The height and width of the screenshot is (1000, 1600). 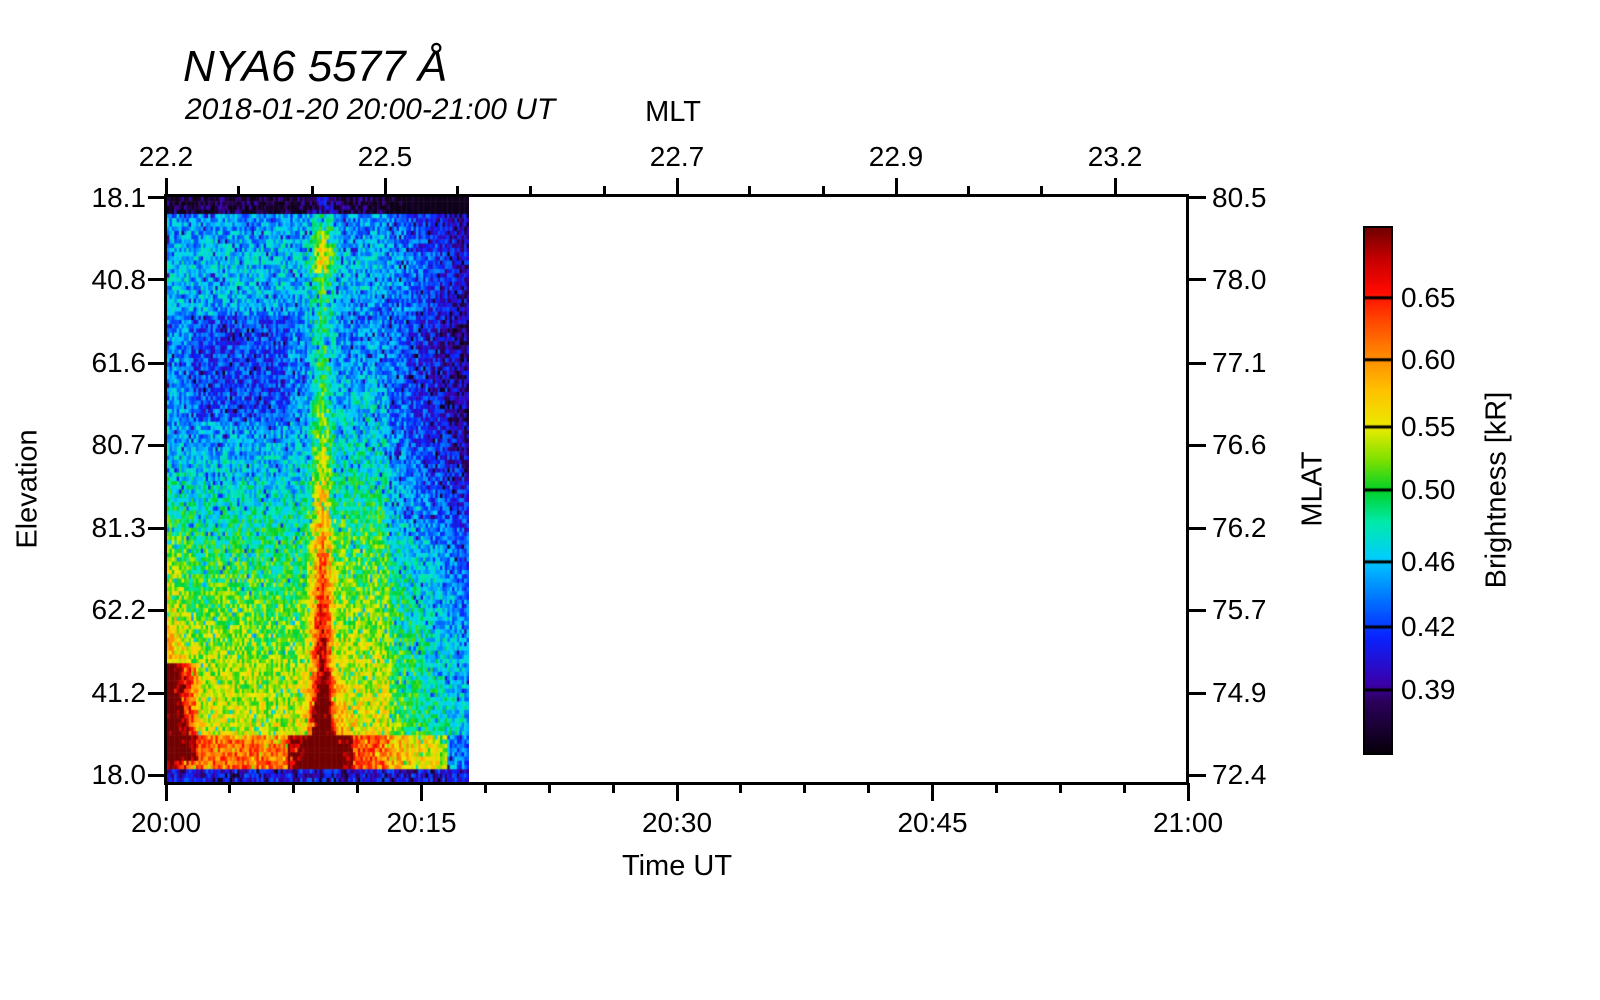 I want to click on left-axis-tick-label: 81.3, so click(x=119, y=527).